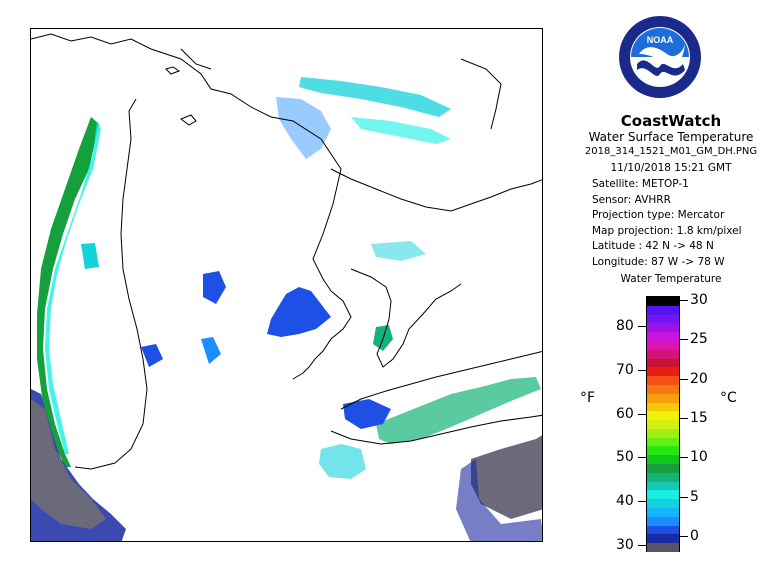 Image resolution: width=782 pixels, height=572 pixels. What do you see at coordinates (458, 410) in the screenshot?
I see `lake-erie-band` at bounding box center [458, 410].